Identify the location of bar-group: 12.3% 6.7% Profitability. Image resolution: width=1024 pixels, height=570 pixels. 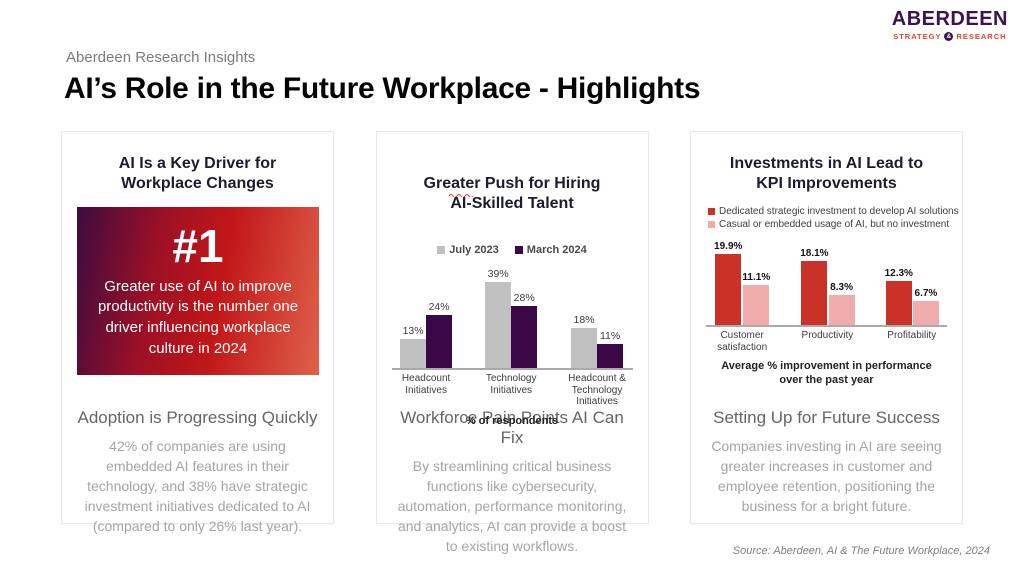
(912, 291).